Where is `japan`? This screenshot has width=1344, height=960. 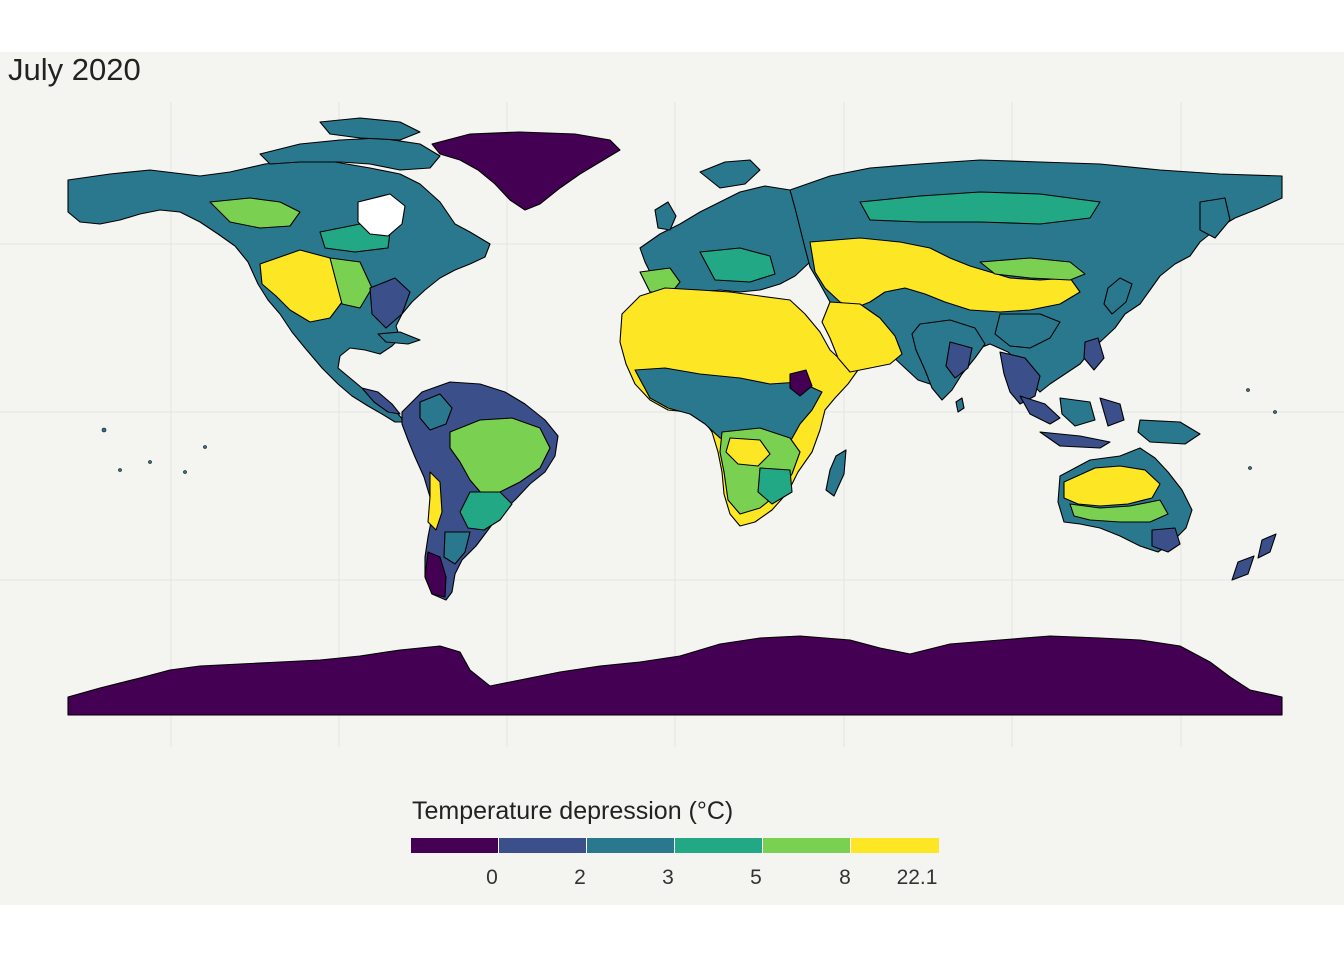
japan is located at coordinates (1118, 296).